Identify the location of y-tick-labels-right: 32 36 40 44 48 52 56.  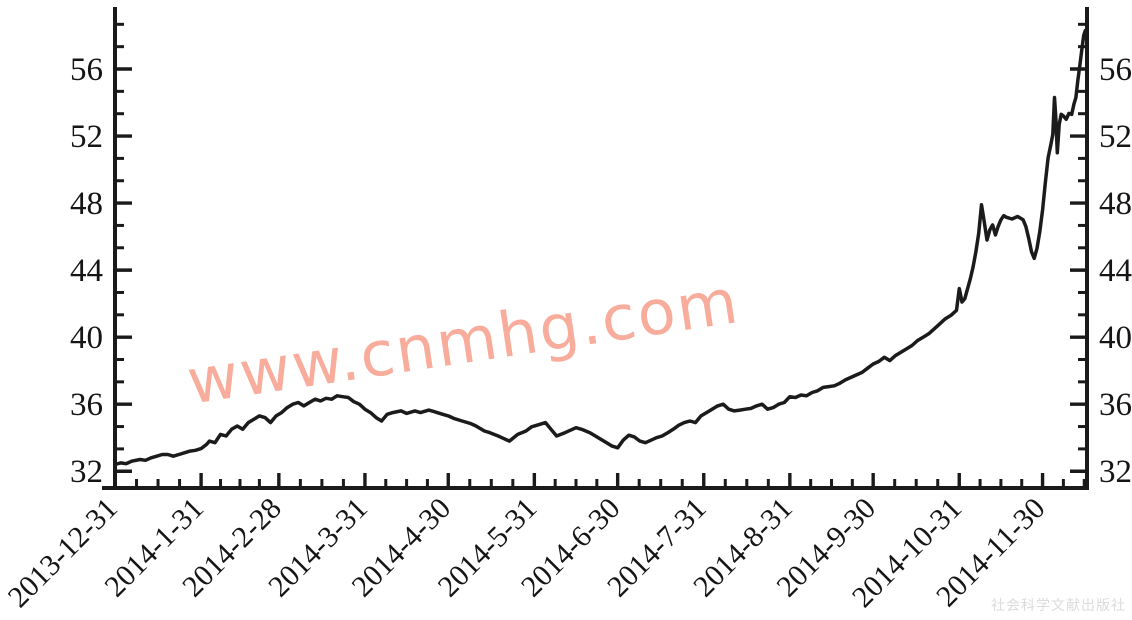
(1115, 271).